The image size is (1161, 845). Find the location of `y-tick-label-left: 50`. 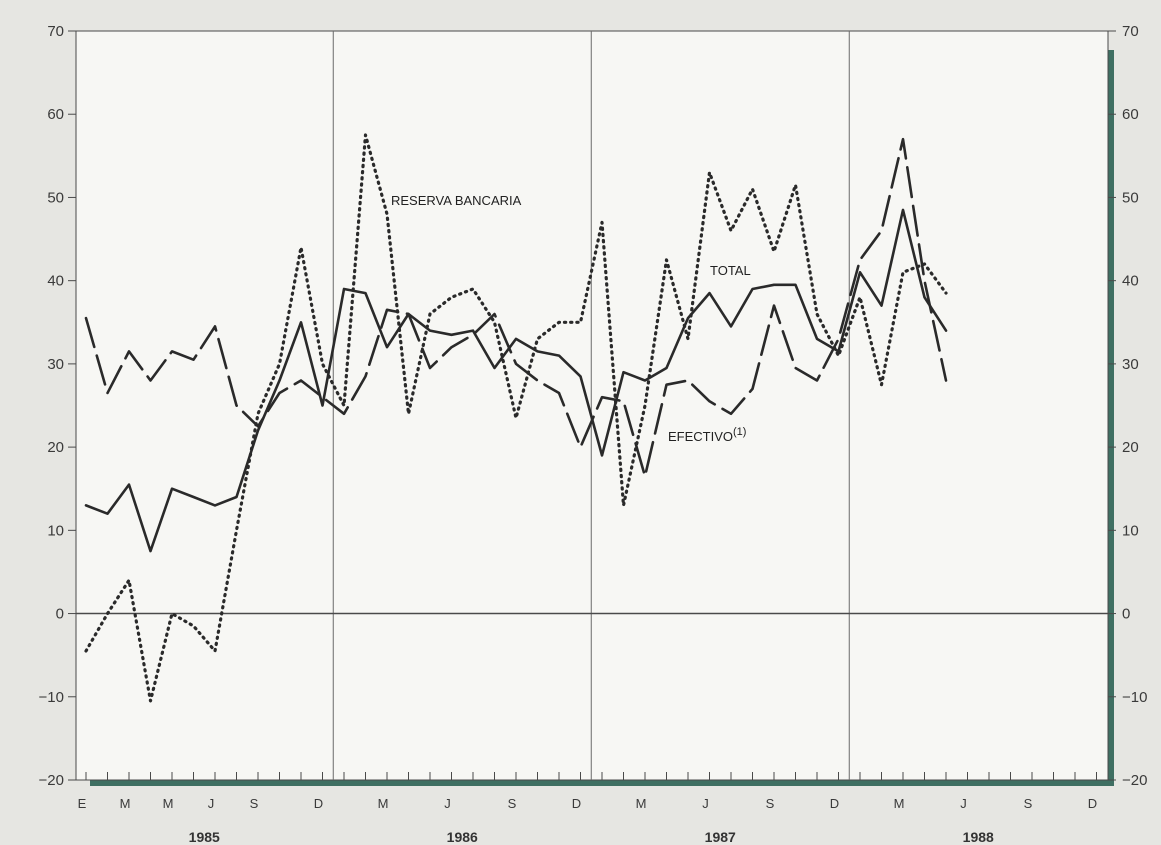

y-tick-label-left: 50 is located at coordinates (55, 197).